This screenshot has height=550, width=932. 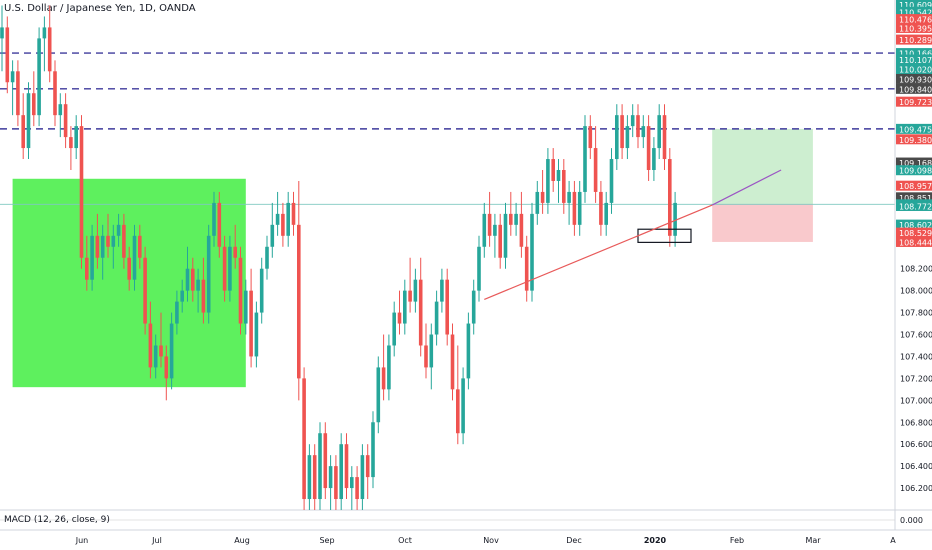 I want to click on price-label-10: 109.723, so click(x=915, y=102).